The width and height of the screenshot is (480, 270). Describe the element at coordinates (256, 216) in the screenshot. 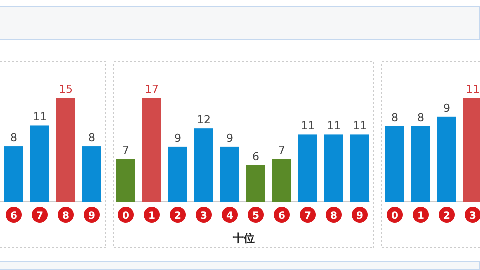

I see `x-tick-label: 5` at that location.